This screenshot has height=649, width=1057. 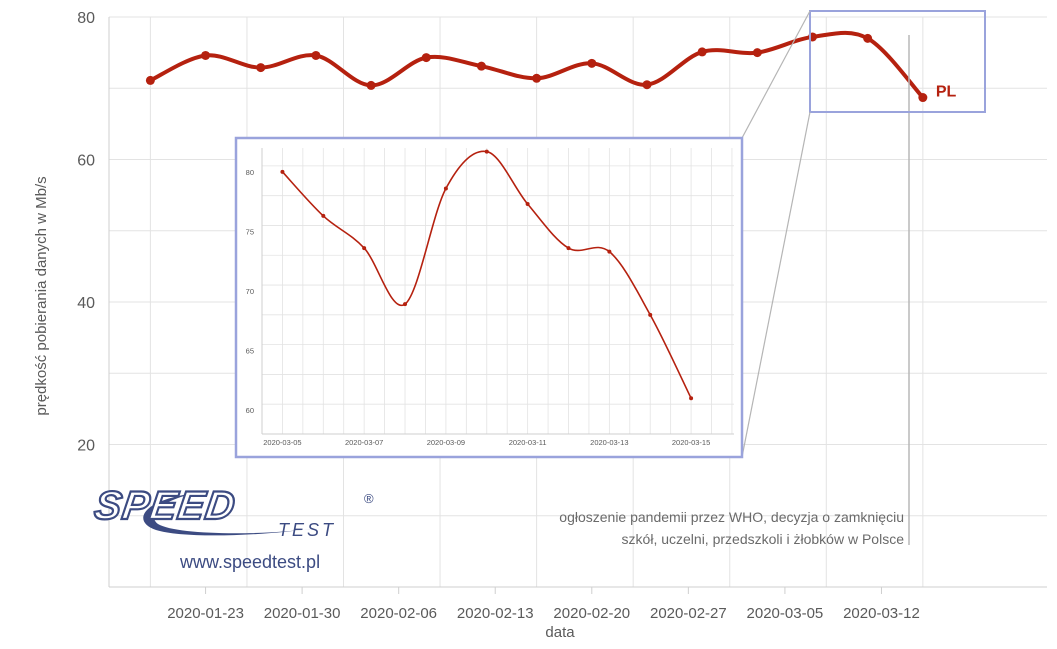 I want to click on x-tick-label: 2020-01-30, so click(x=302, y=613).